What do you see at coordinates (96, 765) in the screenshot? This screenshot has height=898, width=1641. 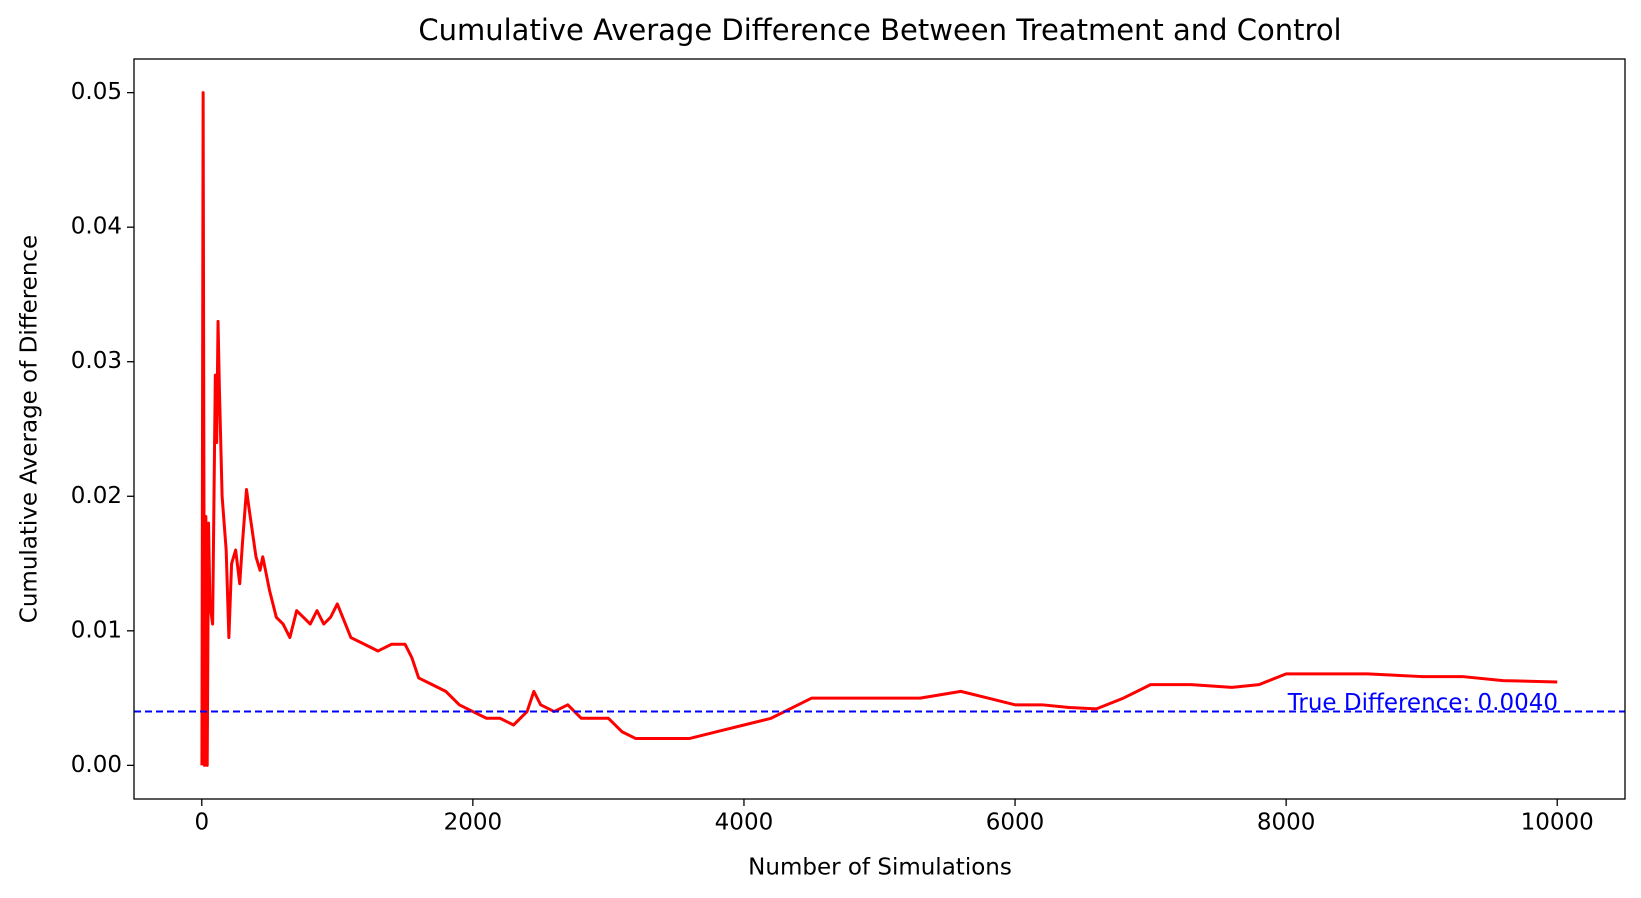 I see `y-tick-label: 0.00` at bounding box center [96, 765].